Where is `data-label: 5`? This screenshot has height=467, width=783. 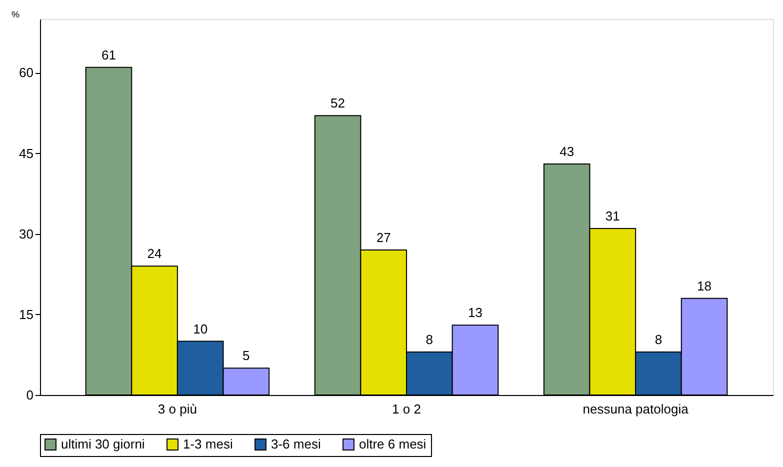 data-label: 5 is located at coordinates (246, 356).